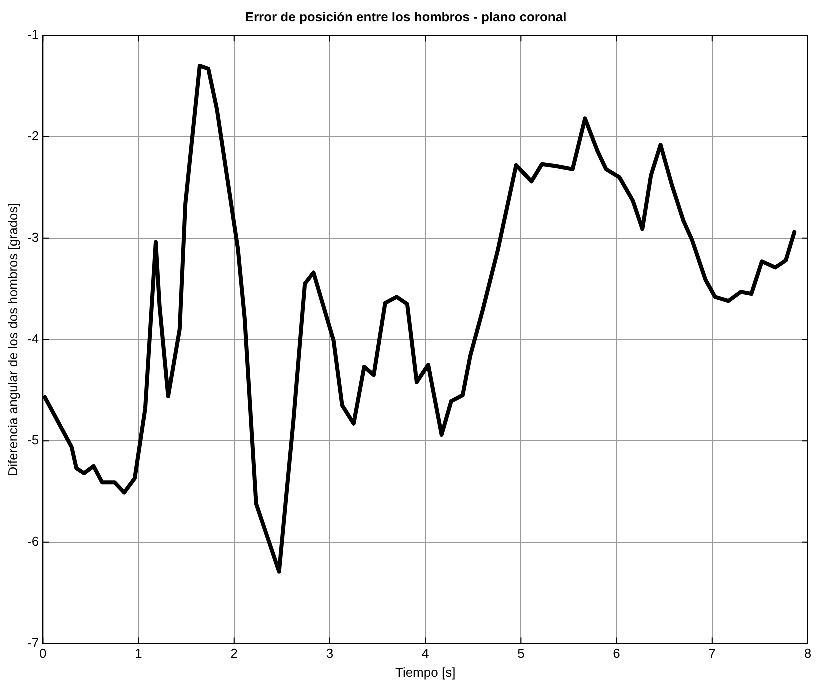 This screenshot has height=685, width=816. I want to click on x-tick-label: 3, so click(330, 654).